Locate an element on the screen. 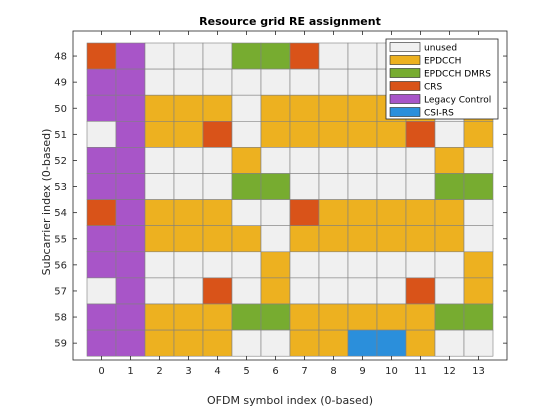 Image resolution: width=560 pixels, height=420 pixels. legend-swatch-epdcch is located at coordinates (405, 60).